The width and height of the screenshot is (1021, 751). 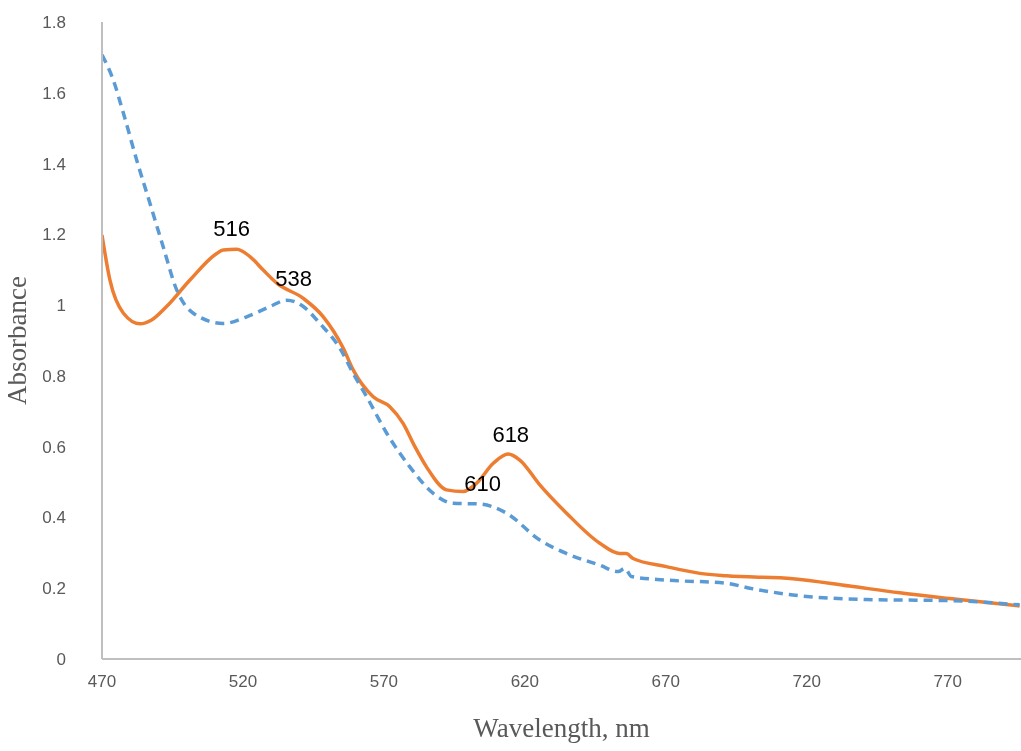 What do you see at coordinates (665, 682) in the screenshot?
I see `x-tick-label: 670` at bounding box center [665, 682].